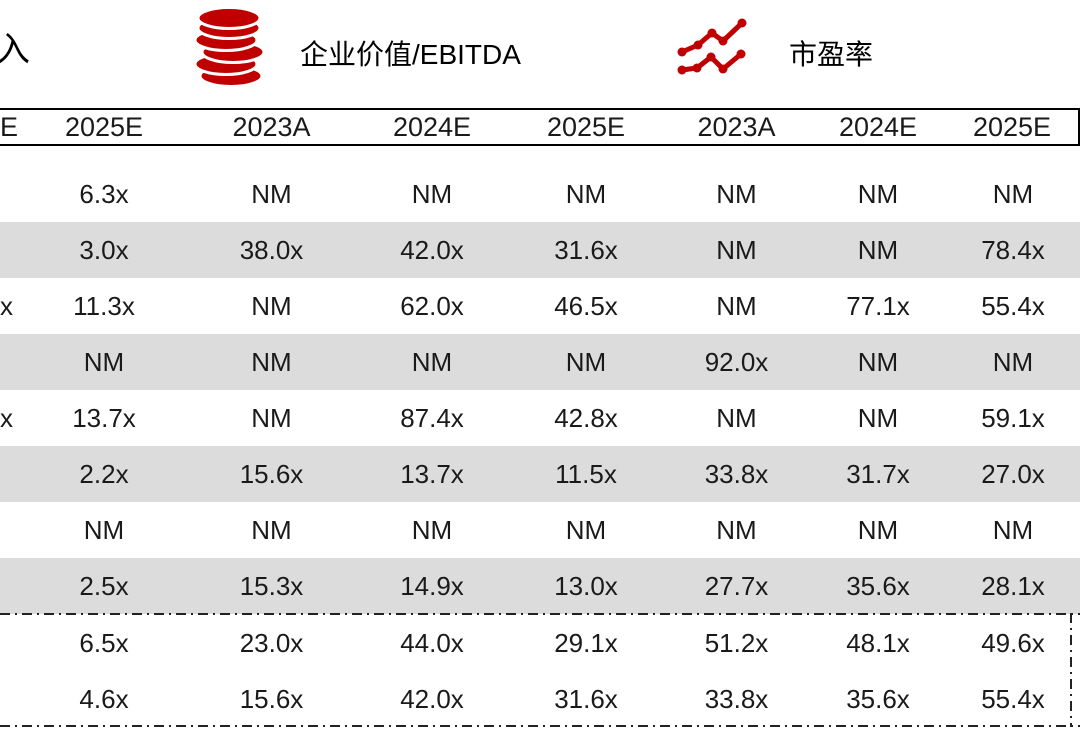 The image size is (1080, 734). Describe the element at coordinates (1013, 586) in the screenshot. I see `table-cell: 28.1x` at that location.